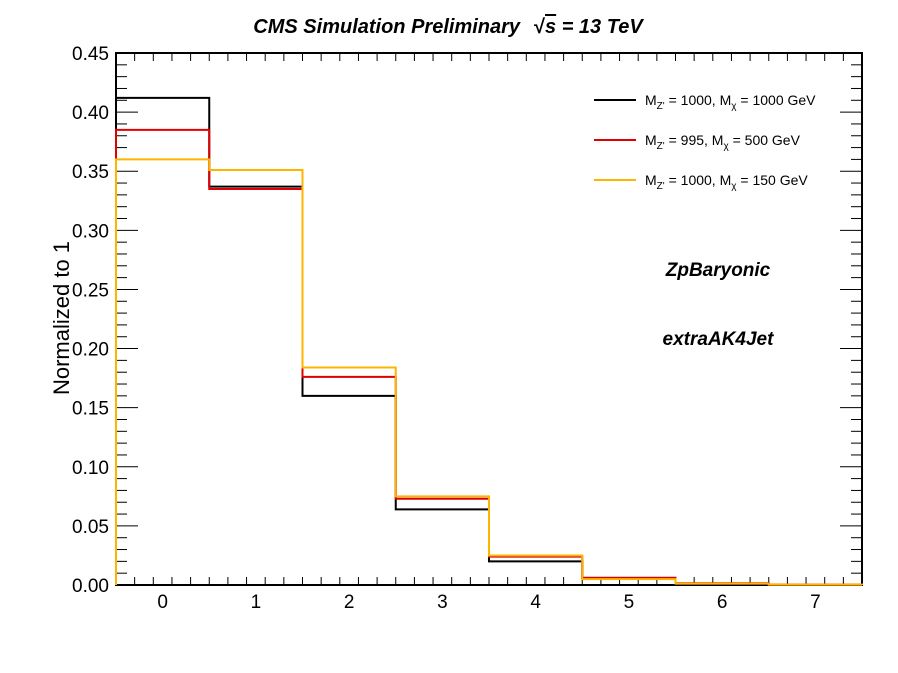 Image resolution: width=898 pixels, height=673 pixels. What do you see at coordinates (815, 602) in the screenshot?
I see `x-tick-label: 7` at bounding box center [815, 602].